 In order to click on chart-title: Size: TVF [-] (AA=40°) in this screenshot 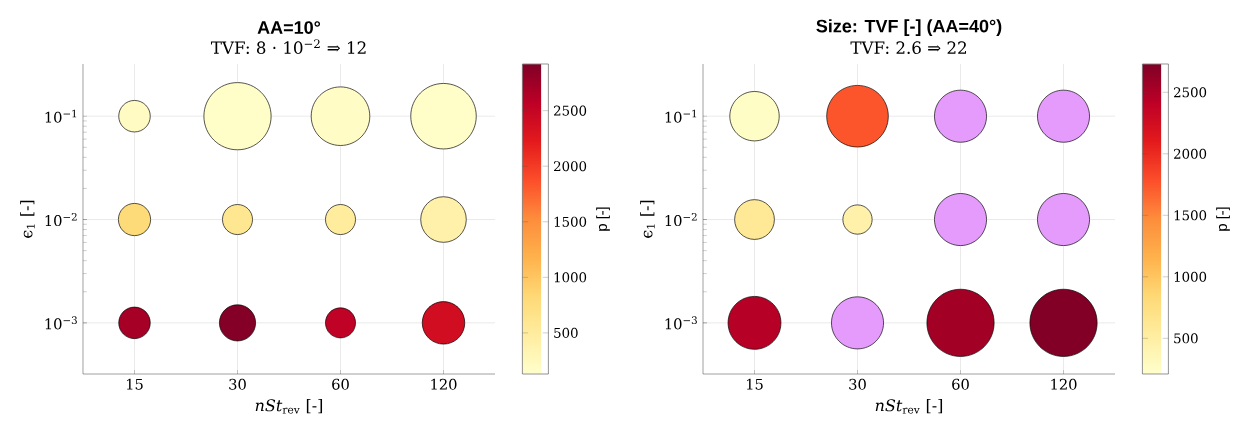, I will do `click(909, 28)`.